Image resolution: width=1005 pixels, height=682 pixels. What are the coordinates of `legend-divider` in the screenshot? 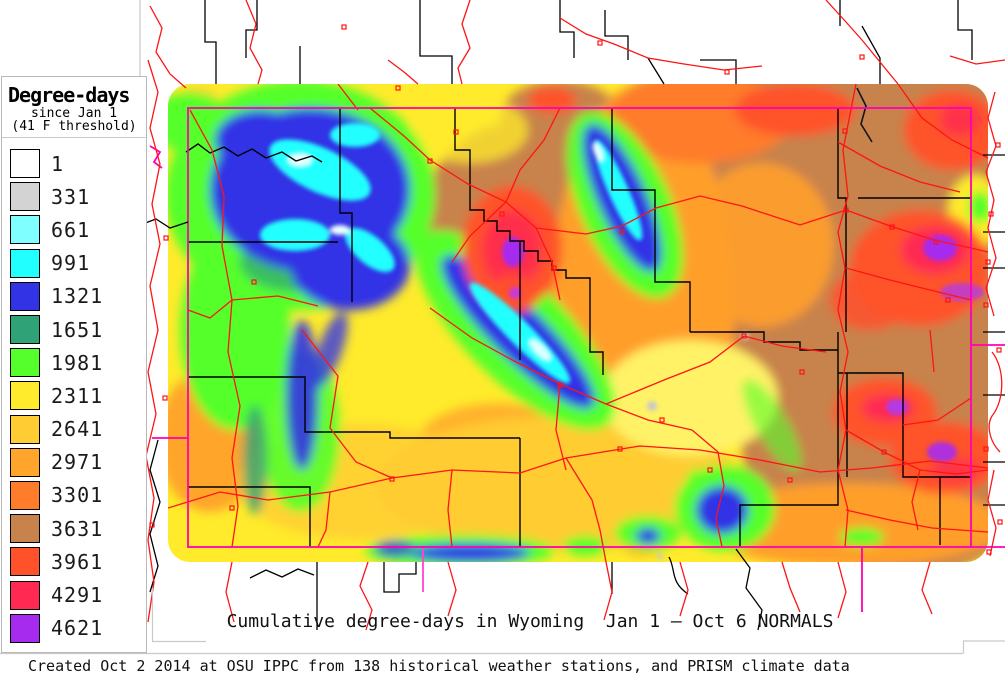 It's located at (74, 137).